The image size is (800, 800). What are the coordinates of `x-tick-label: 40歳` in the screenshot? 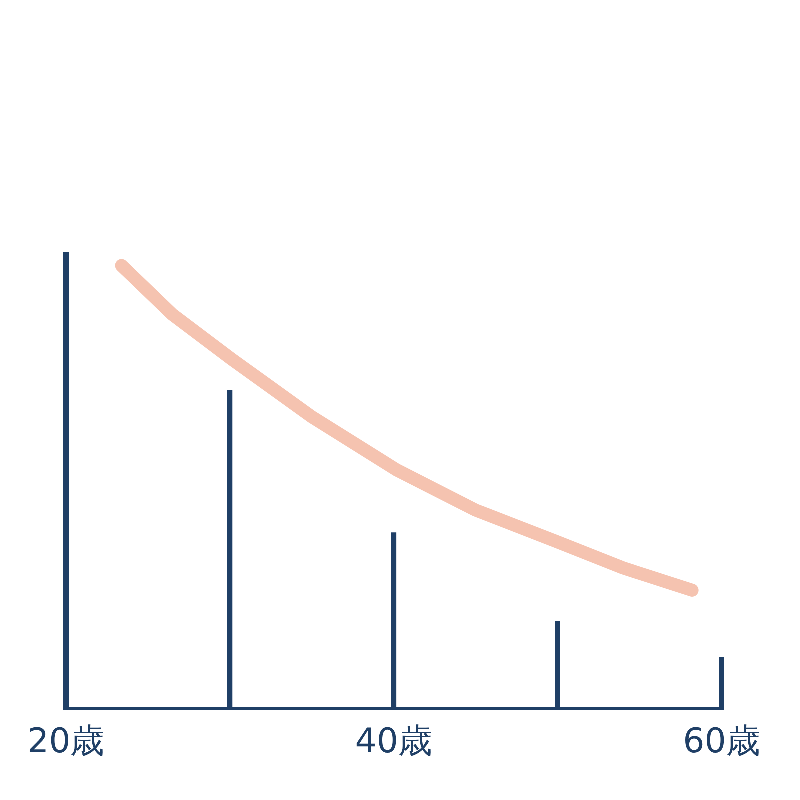 It's located at (394, 742).